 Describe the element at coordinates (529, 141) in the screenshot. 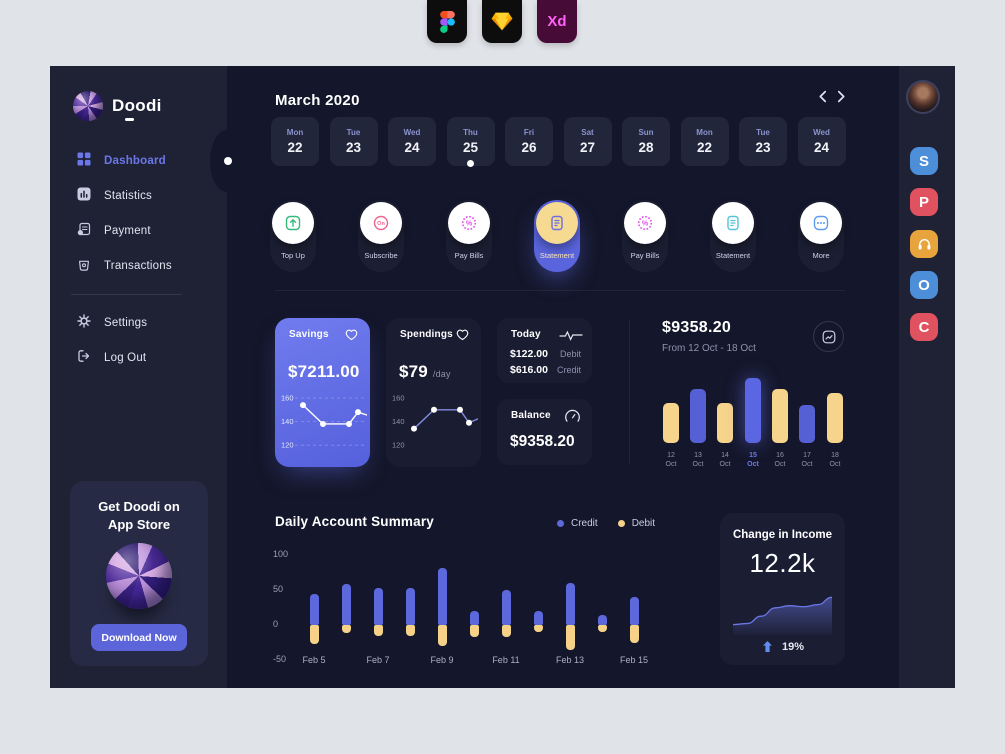

I see `calendar-day-fri-26: Fri 26` at that location.